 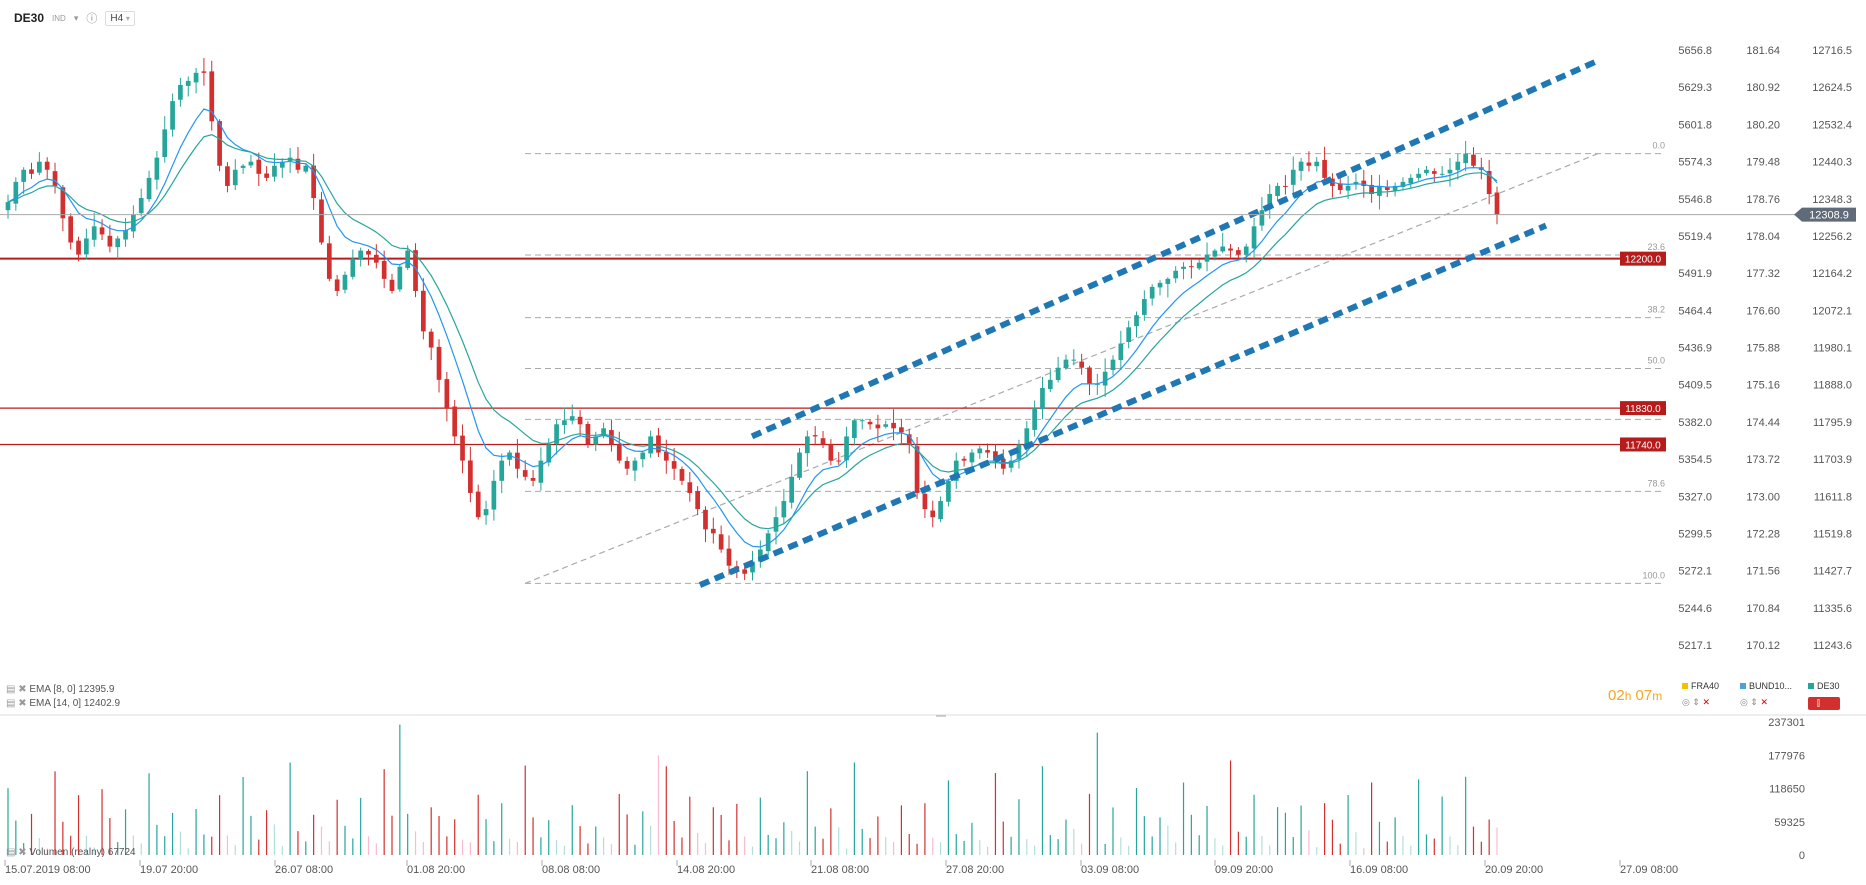 I want to click on legend-ema8: ▤ ✖ EMA [8, 0] 12395.9, so click(x=60, y=689).